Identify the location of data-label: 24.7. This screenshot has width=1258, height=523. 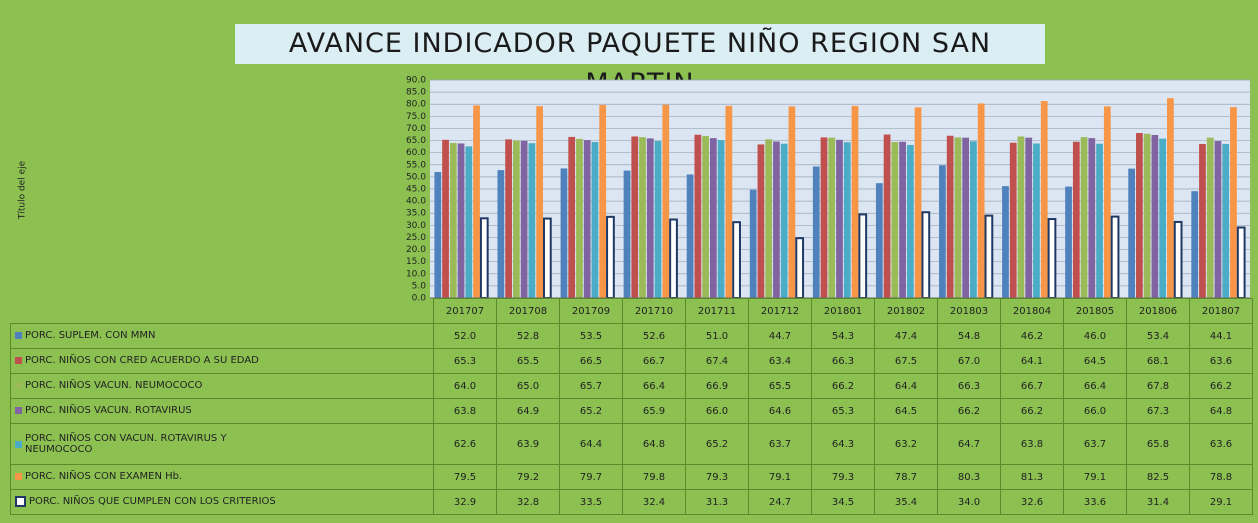
(780, 502).